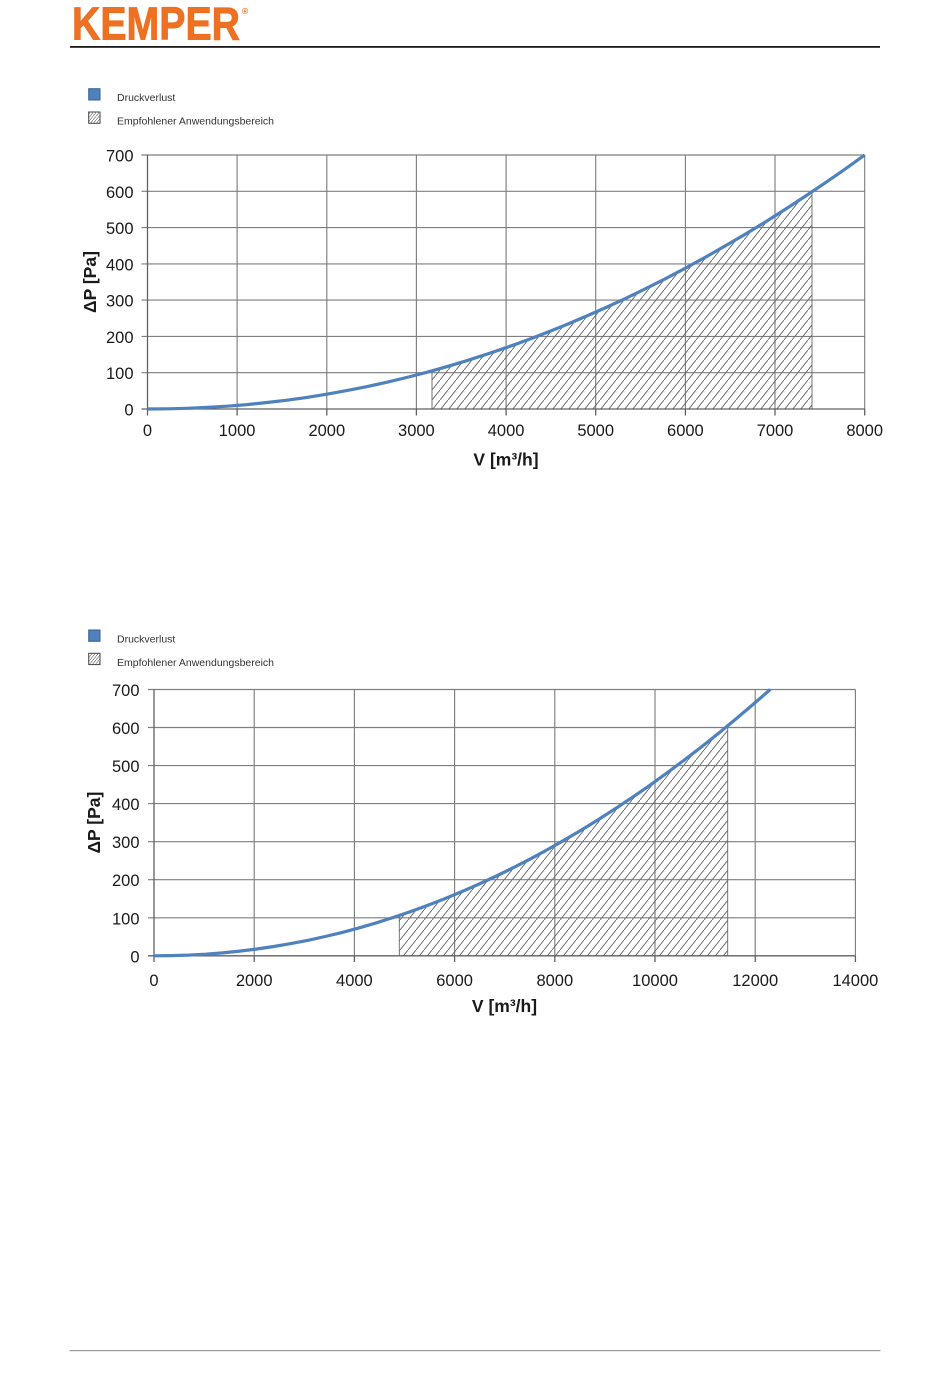 This screenshot has height=1387, width=950. Describe the element at coordinates (156, 25) in the screenshot. I see `svg-text: KEMPER` at that location.